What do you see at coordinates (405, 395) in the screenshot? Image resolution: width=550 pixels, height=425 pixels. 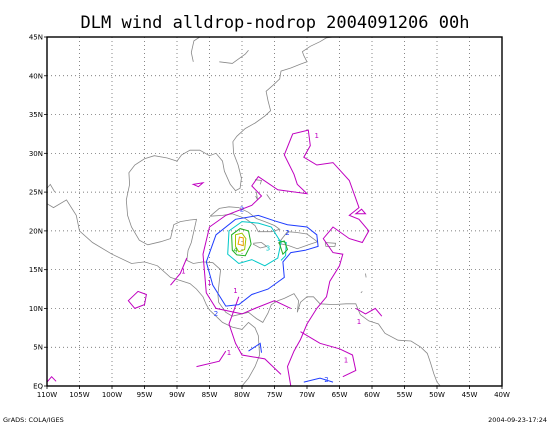 I see `lon-tick-label: 55W` at bounding box center [405, 395].